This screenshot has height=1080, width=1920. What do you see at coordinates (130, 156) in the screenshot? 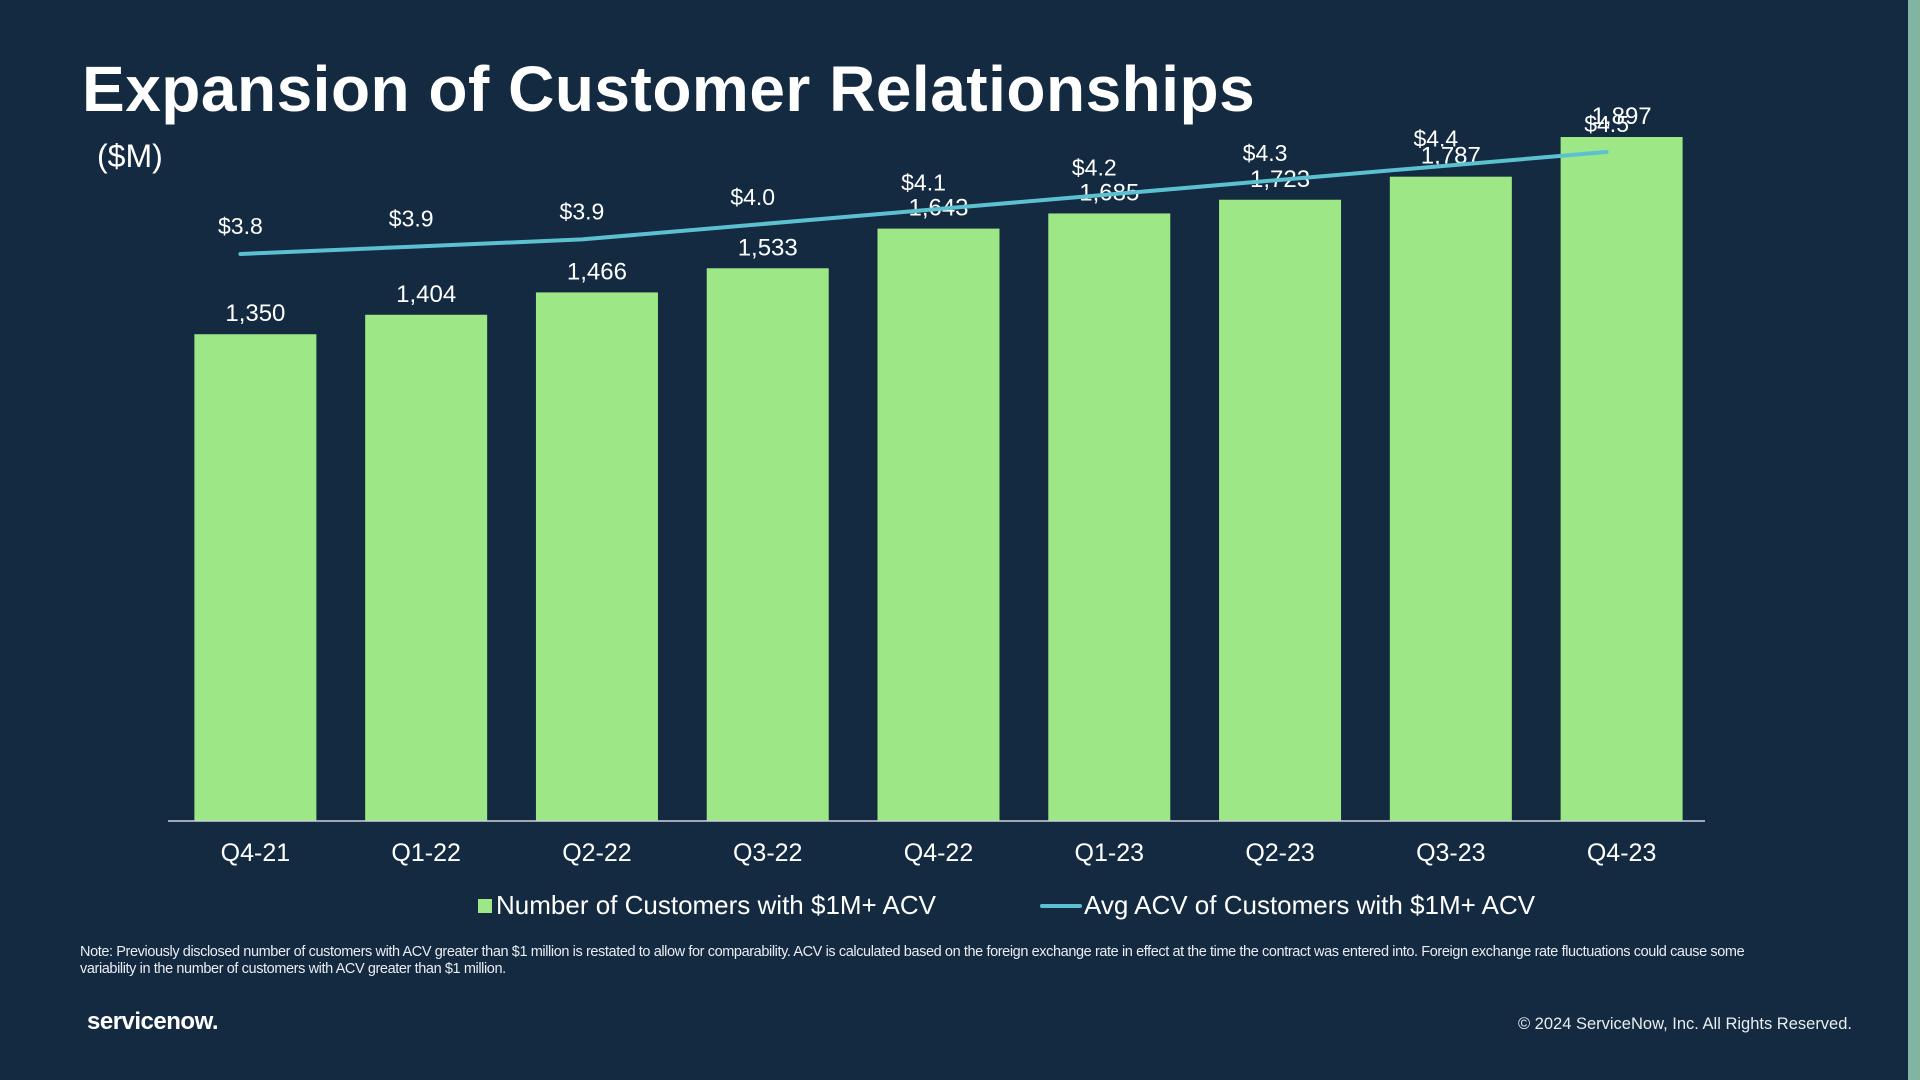
I see `unit-label: ($M)` at bounding box center [130, 156].